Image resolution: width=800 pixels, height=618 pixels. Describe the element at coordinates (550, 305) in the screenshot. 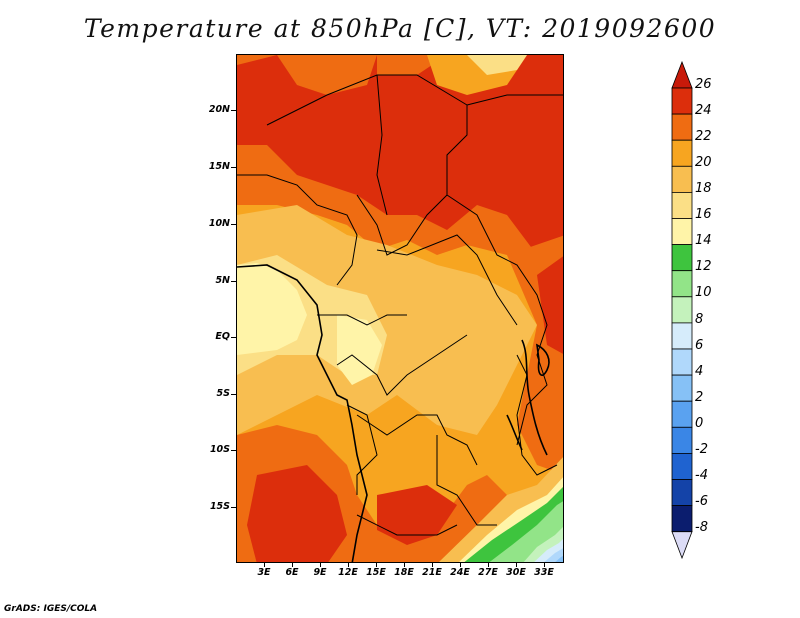

I see `field-24-26-east` at that location.